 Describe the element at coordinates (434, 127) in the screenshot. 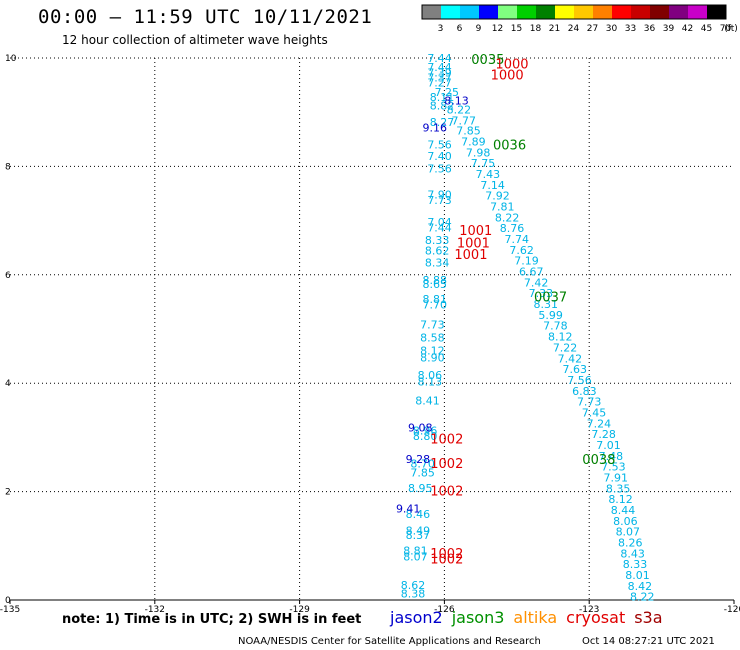

I see `wave-height-label: 9.16` at that location.